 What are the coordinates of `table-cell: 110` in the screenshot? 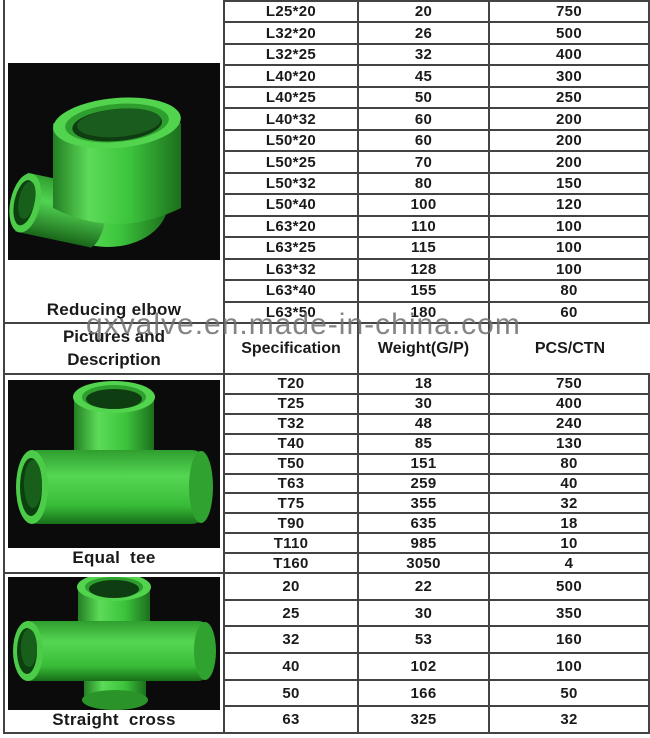 It's located at (422, 226).